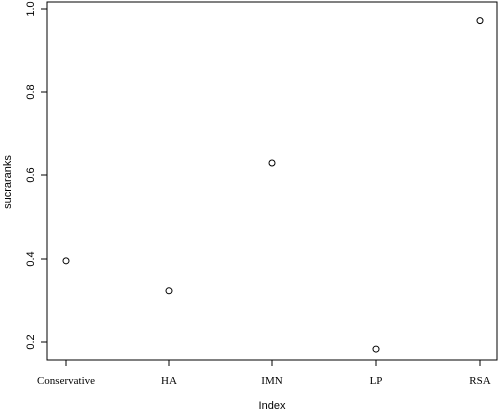 This screenshot has height=417, width=500. I want to click on y-tick-label: 0.2, so click(31, 341).